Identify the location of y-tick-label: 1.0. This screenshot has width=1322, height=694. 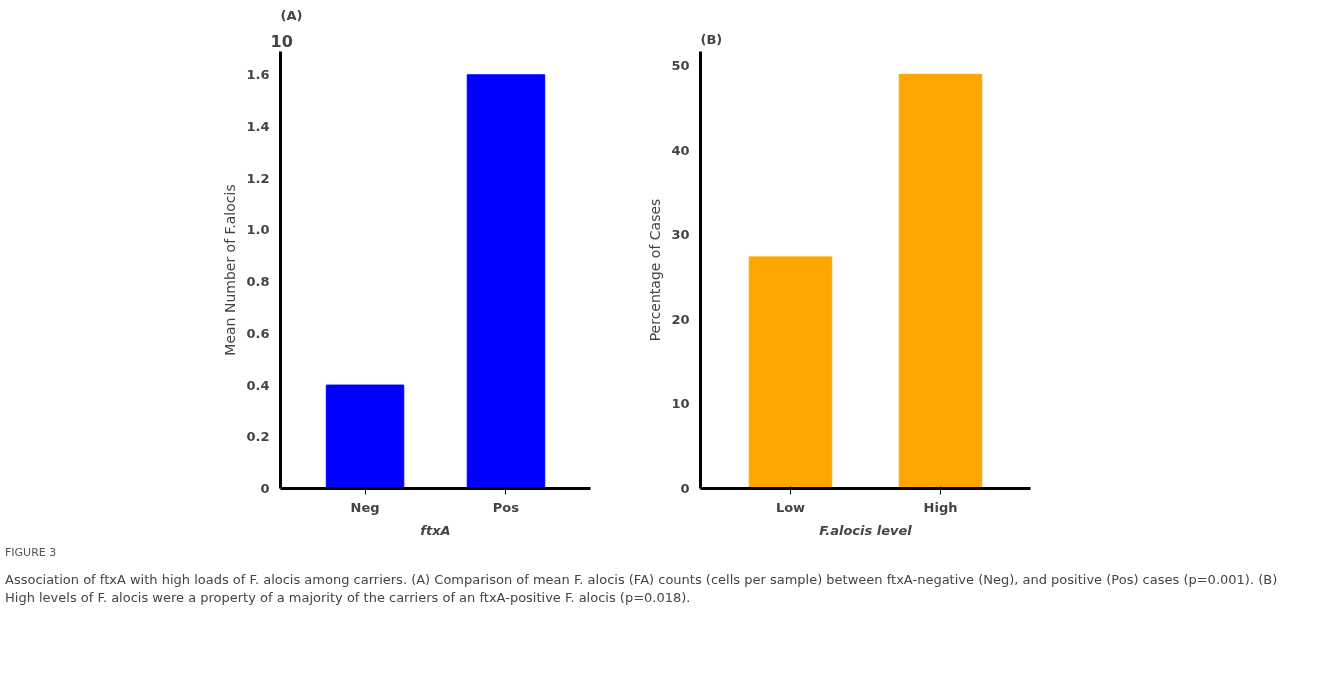
(258, 230).